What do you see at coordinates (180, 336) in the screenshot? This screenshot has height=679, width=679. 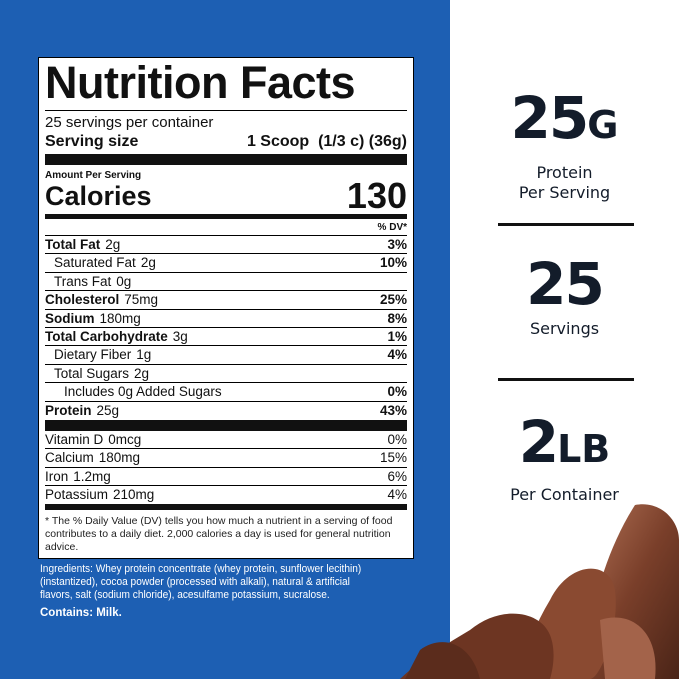 I see `nutrient-amount: 3g` at bounding box center [180, 336].